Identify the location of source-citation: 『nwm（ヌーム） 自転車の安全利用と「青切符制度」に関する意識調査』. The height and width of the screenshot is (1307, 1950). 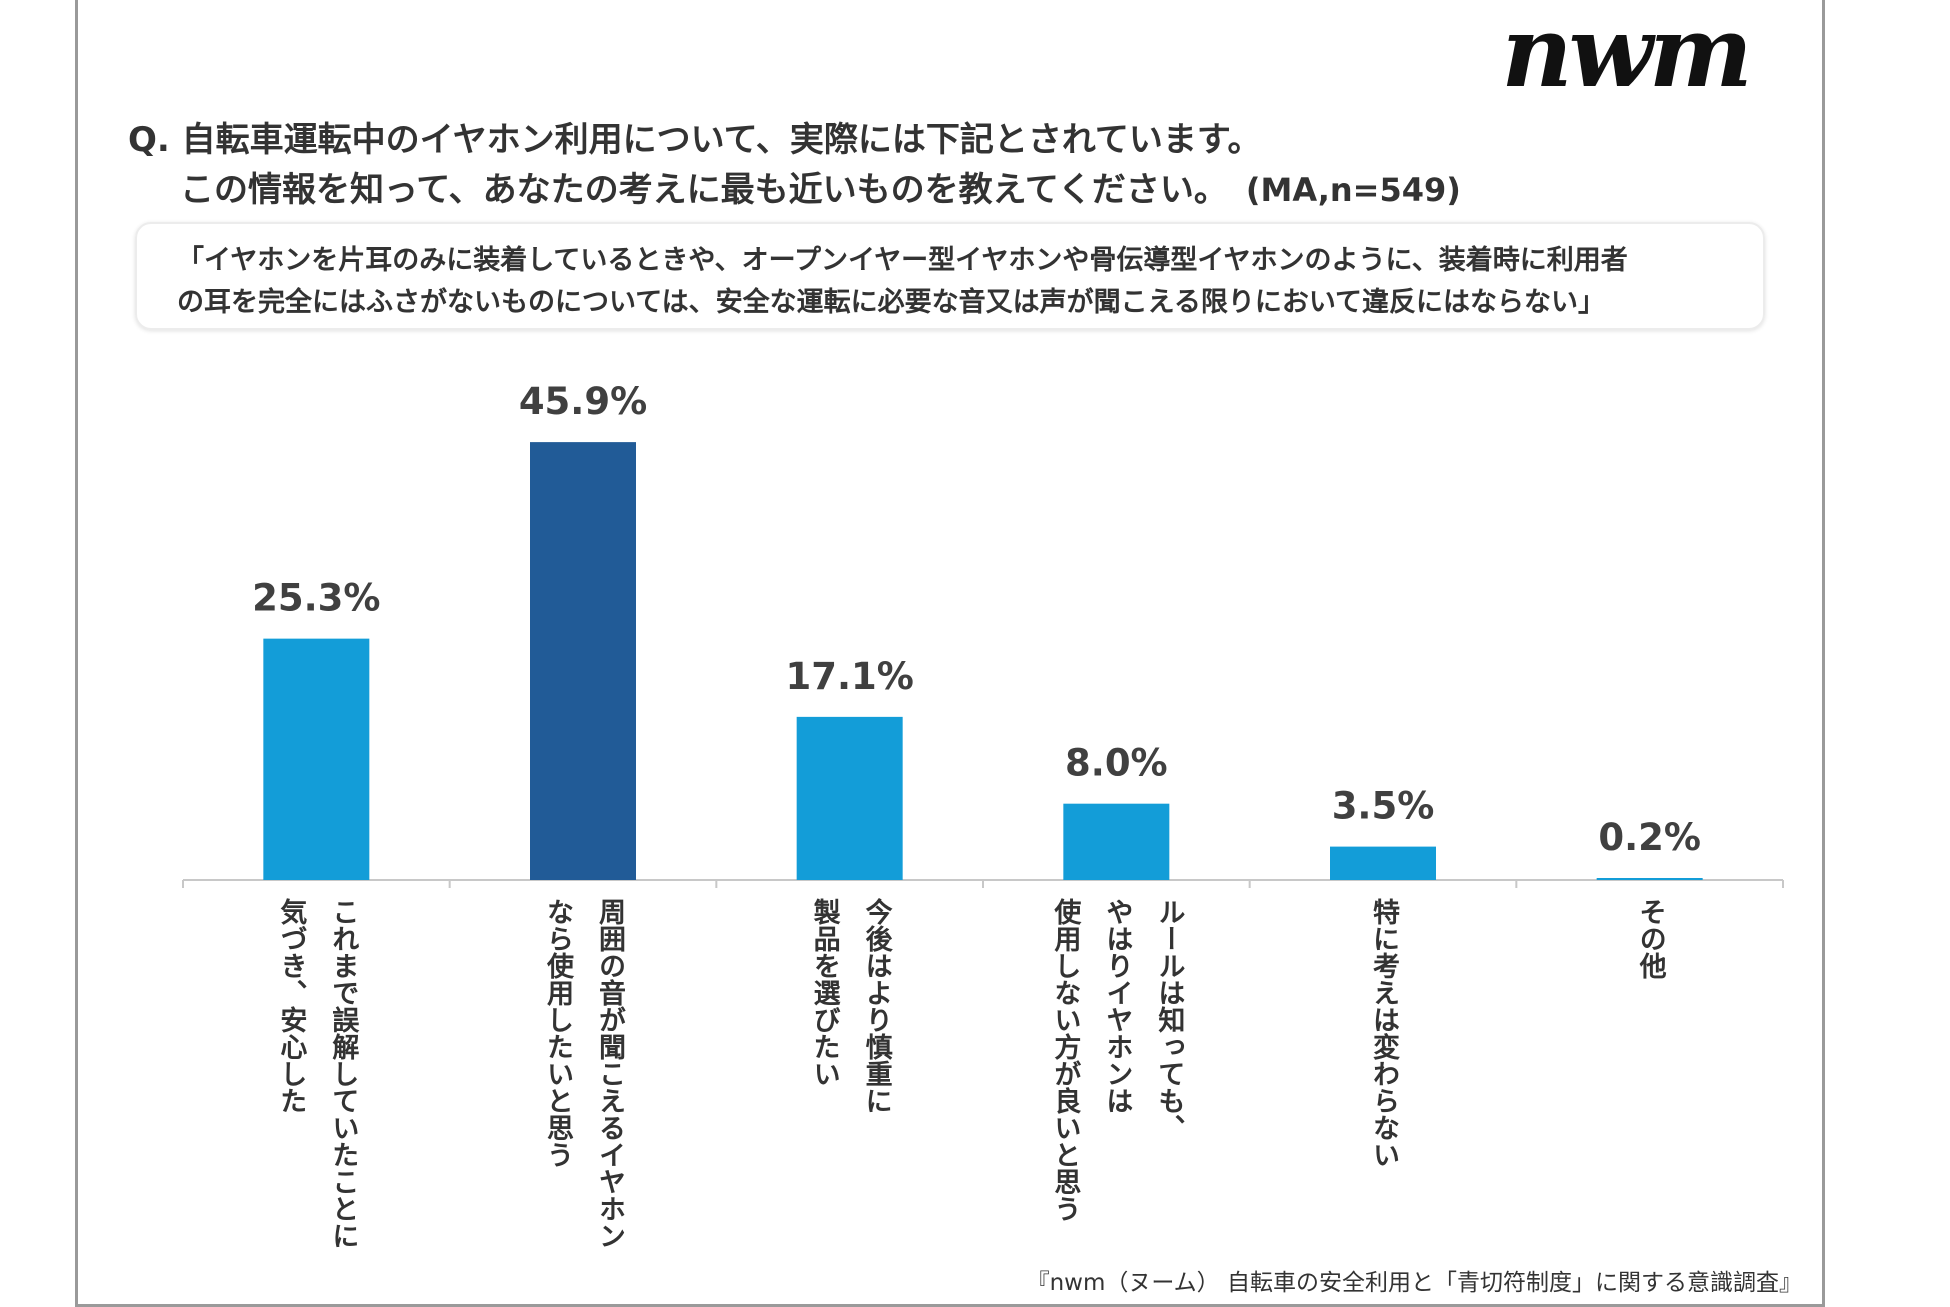
(1414, 1283).